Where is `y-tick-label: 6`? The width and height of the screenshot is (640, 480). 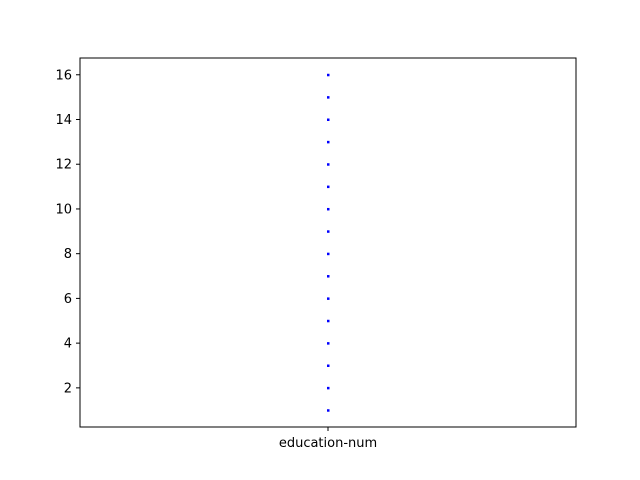
y-tick-label: 6 is located at coordinates (68, 299).